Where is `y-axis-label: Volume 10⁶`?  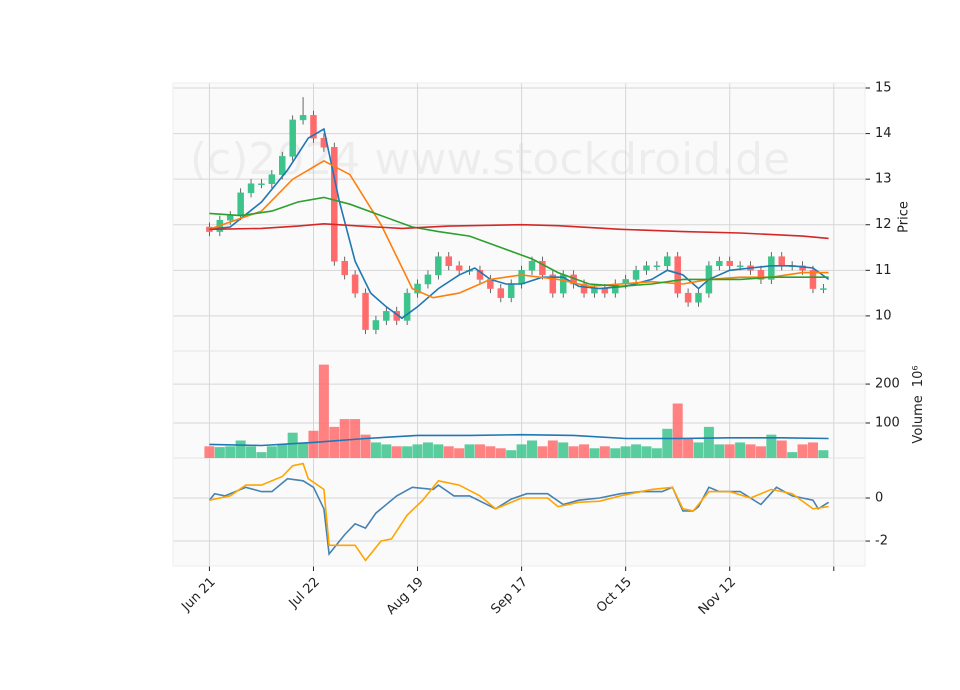 y-axis-label: Volume 10⁶ is located at coordinates (918, 404).